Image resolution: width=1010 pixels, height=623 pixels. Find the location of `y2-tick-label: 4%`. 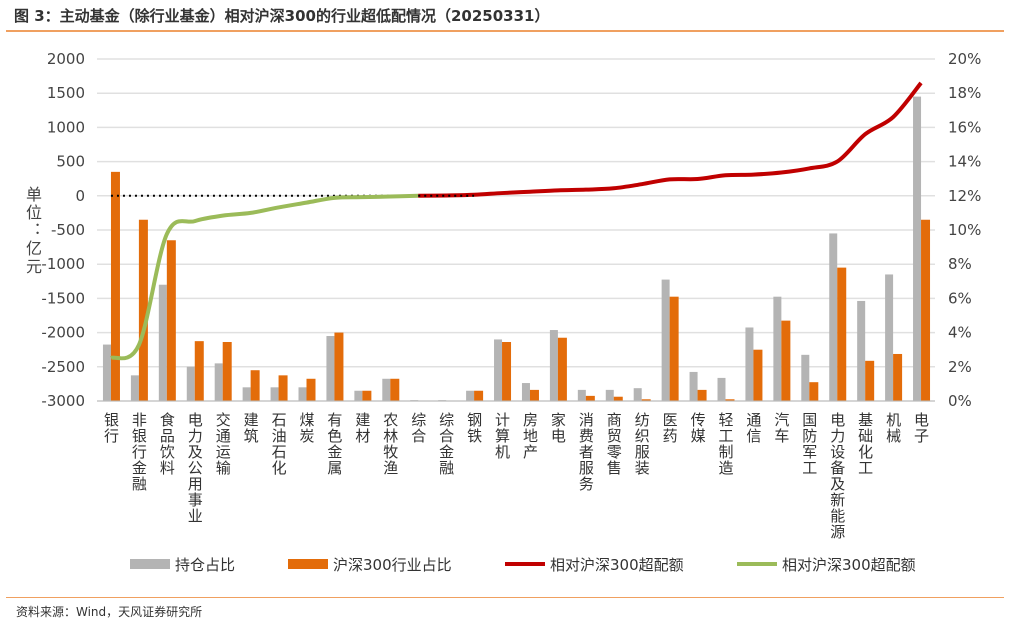

y2-tick-label: 4% is located at coordinates (960, 333).